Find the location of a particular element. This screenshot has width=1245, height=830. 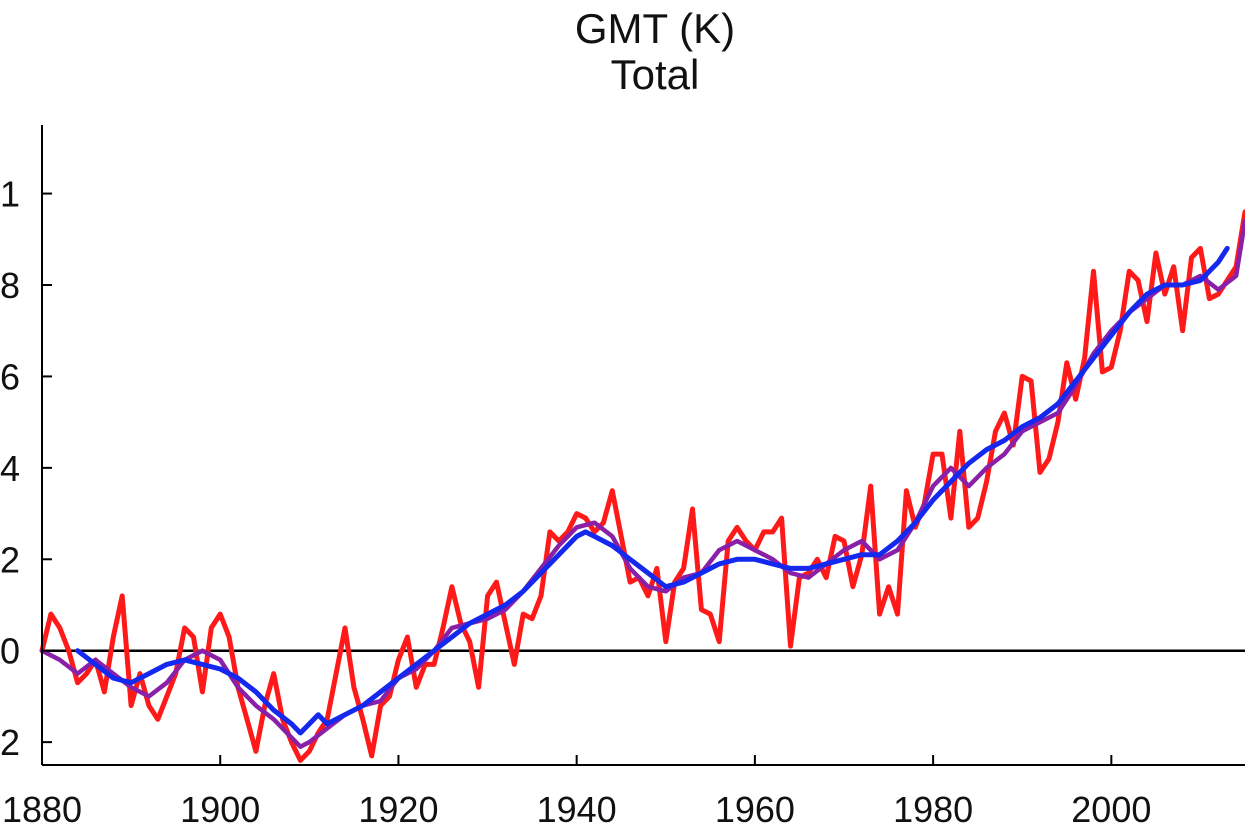

x-tick-label: 1960 is located at coordinates (755, 809).